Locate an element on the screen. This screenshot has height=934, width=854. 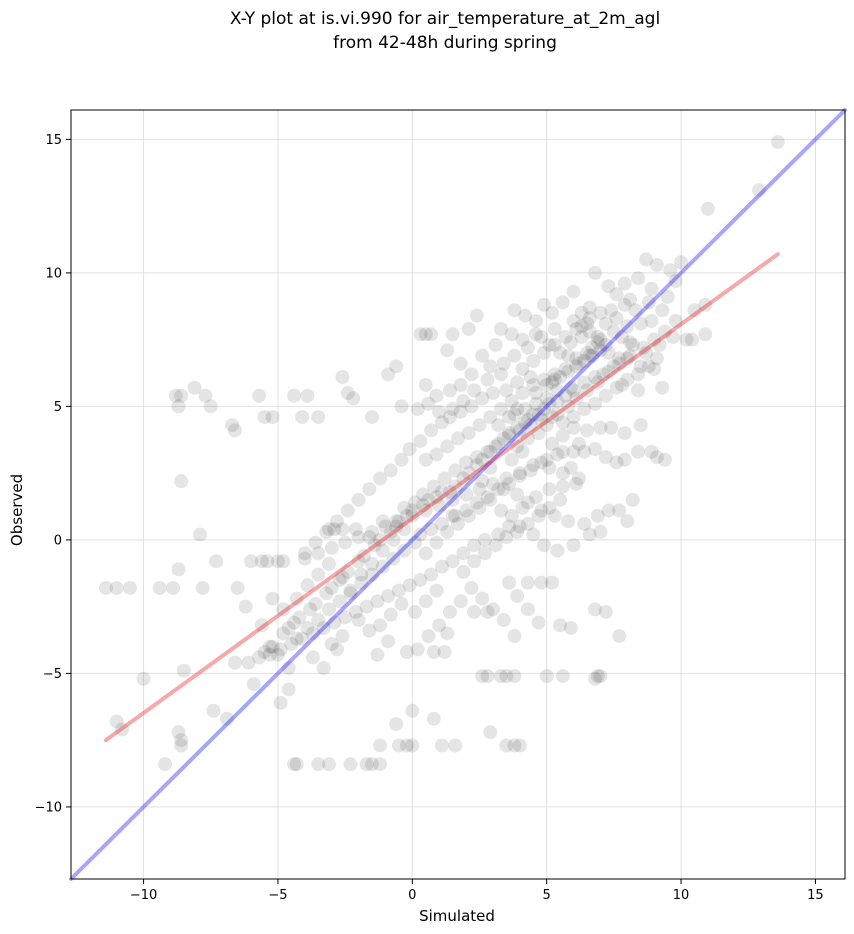
x-tick-label: −10 is located at coordinates (143, 895).